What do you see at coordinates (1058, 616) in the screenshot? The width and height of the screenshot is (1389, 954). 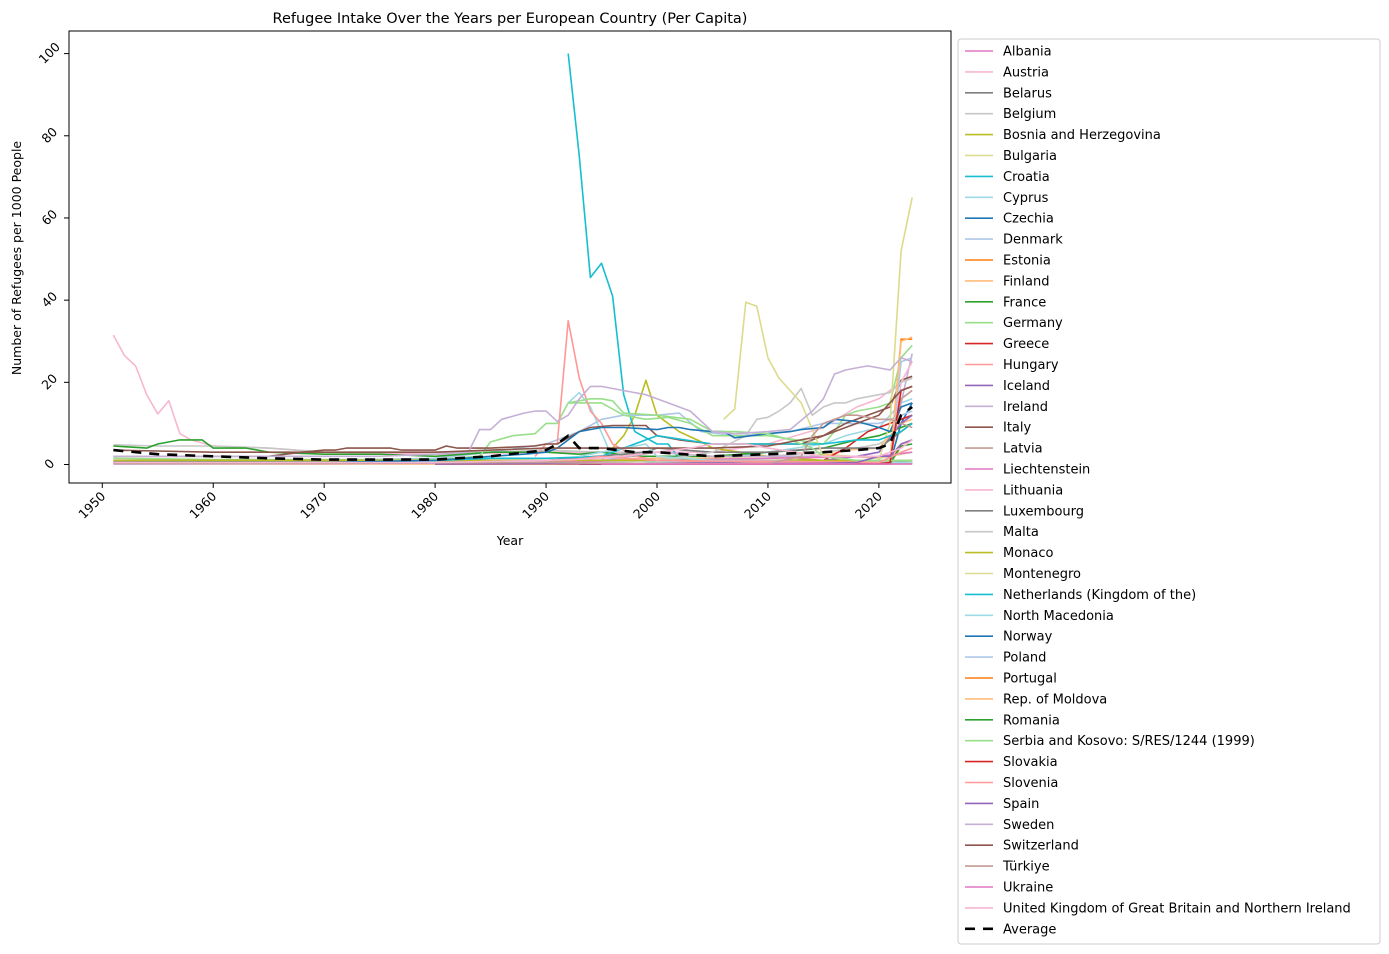 I see `legend-label-27: North Macedonia` at bounding box center [1058, 616].